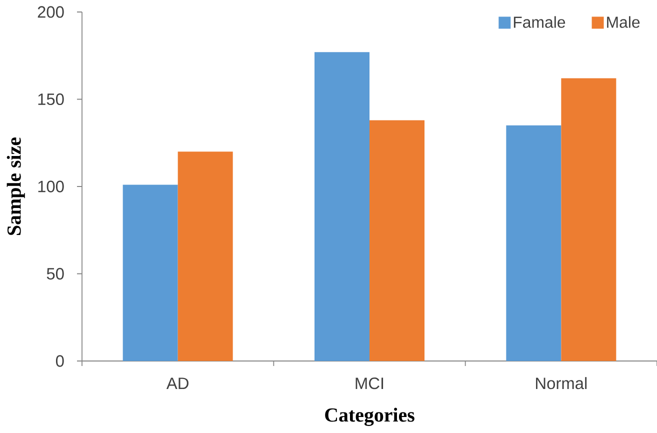 The height and width of the screenshot is (433, 657). I want to click on y-tick-label: 0, so click(60, 361).